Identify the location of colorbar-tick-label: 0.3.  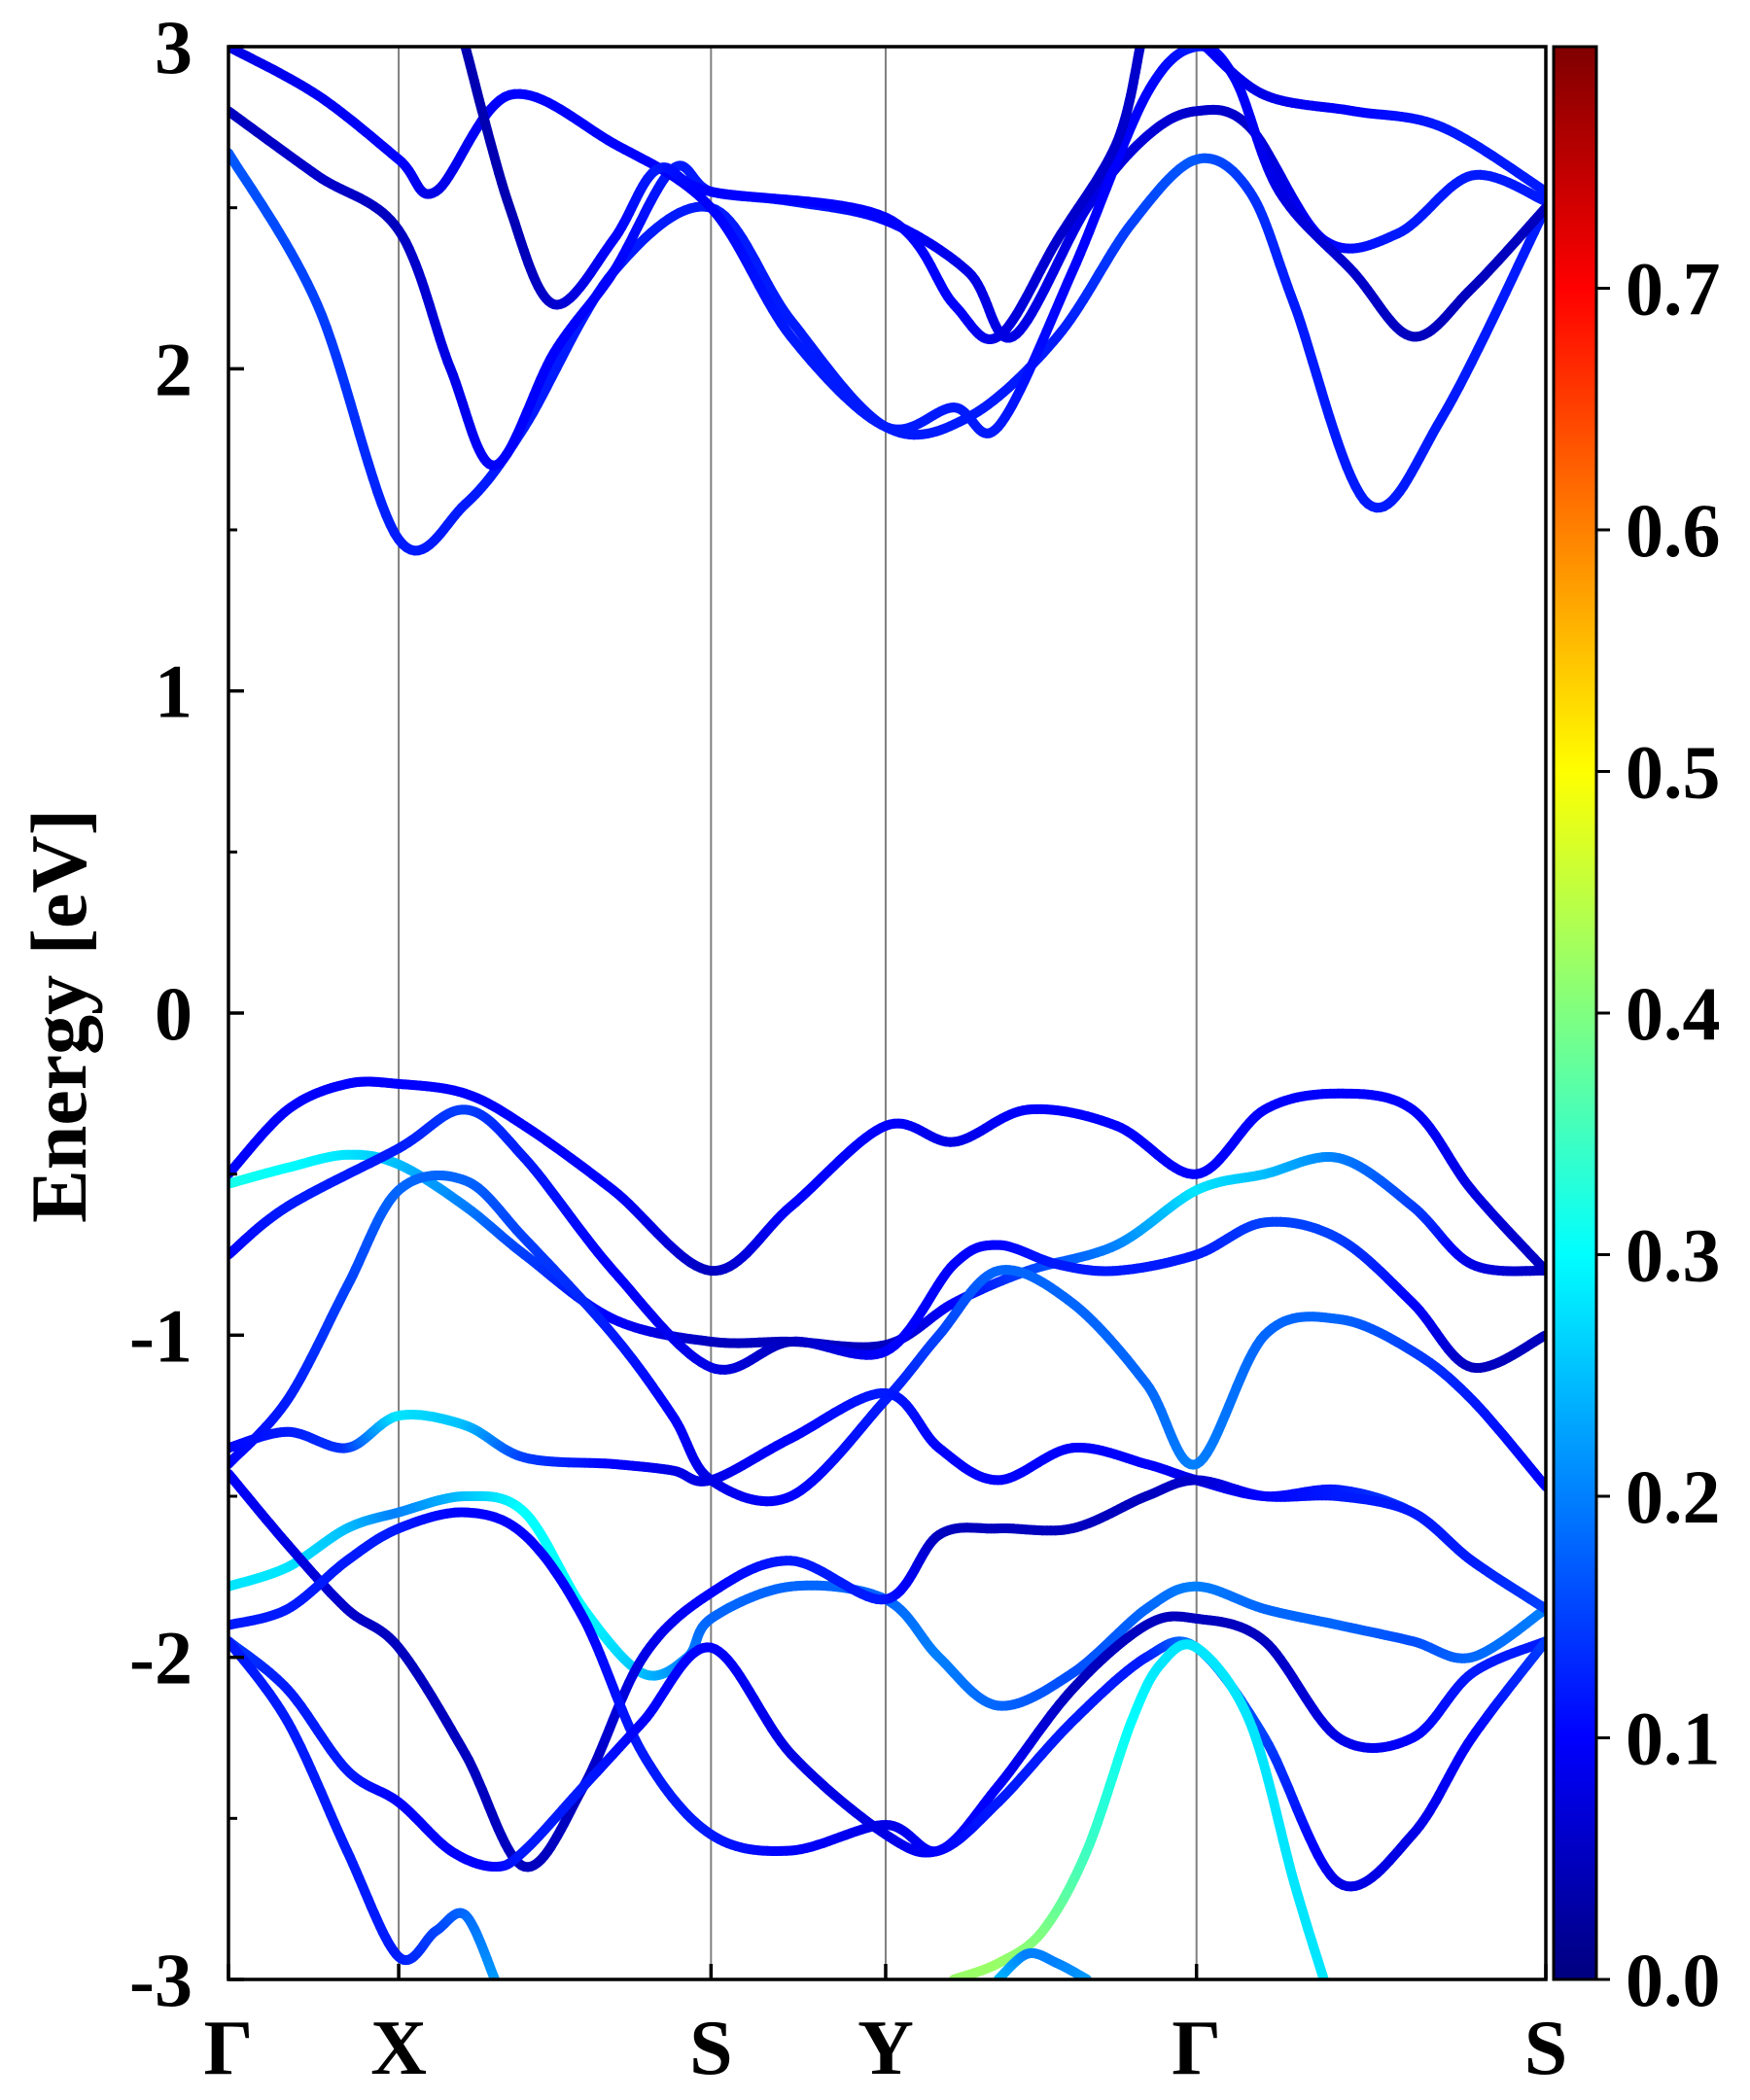
(1673, 1255).